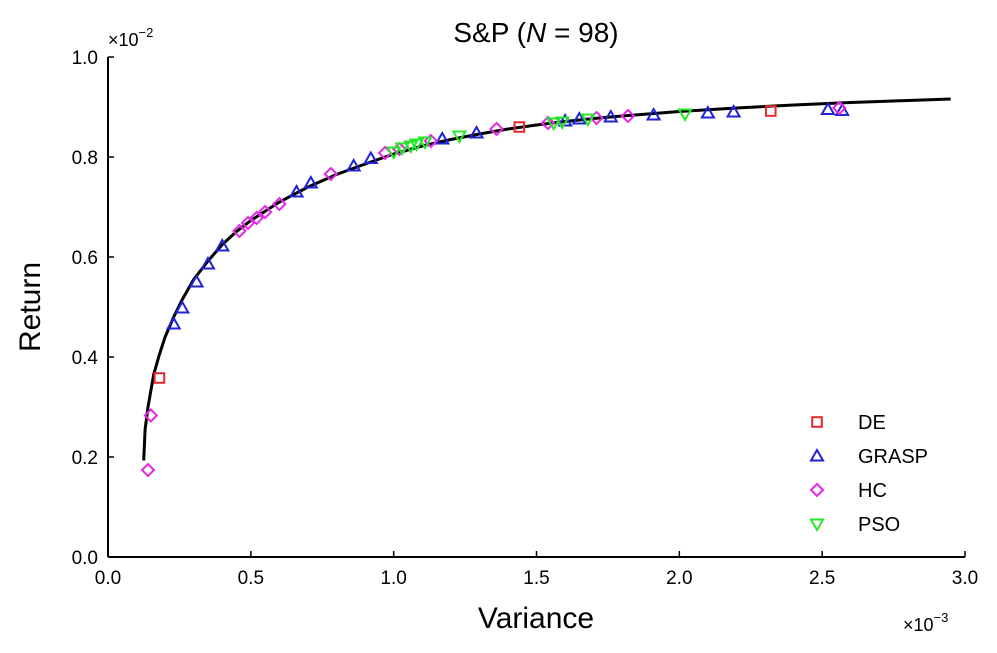 This screenshot has height=653, width=997. What do you see at coordinates (893, 457) in the screenshot?
I see `legend-label-grasp: GRASP` at bounding box center [893, 457].